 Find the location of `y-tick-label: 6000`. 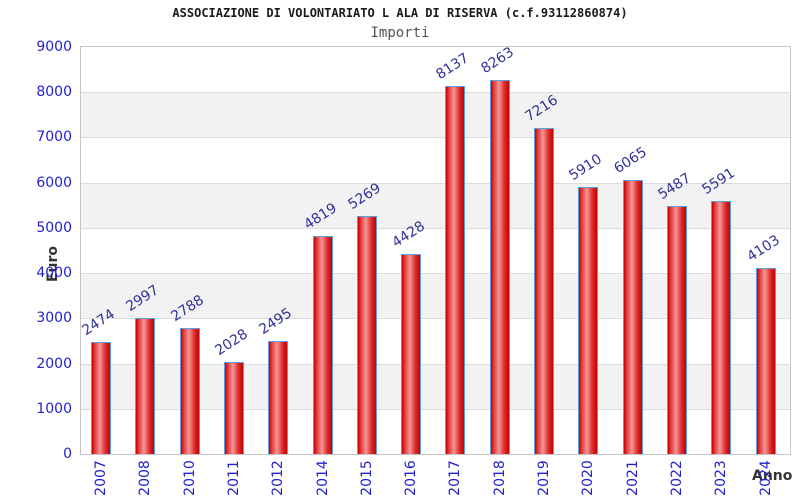

y-tick-label: 6000 is located at coordinates (54, 182).